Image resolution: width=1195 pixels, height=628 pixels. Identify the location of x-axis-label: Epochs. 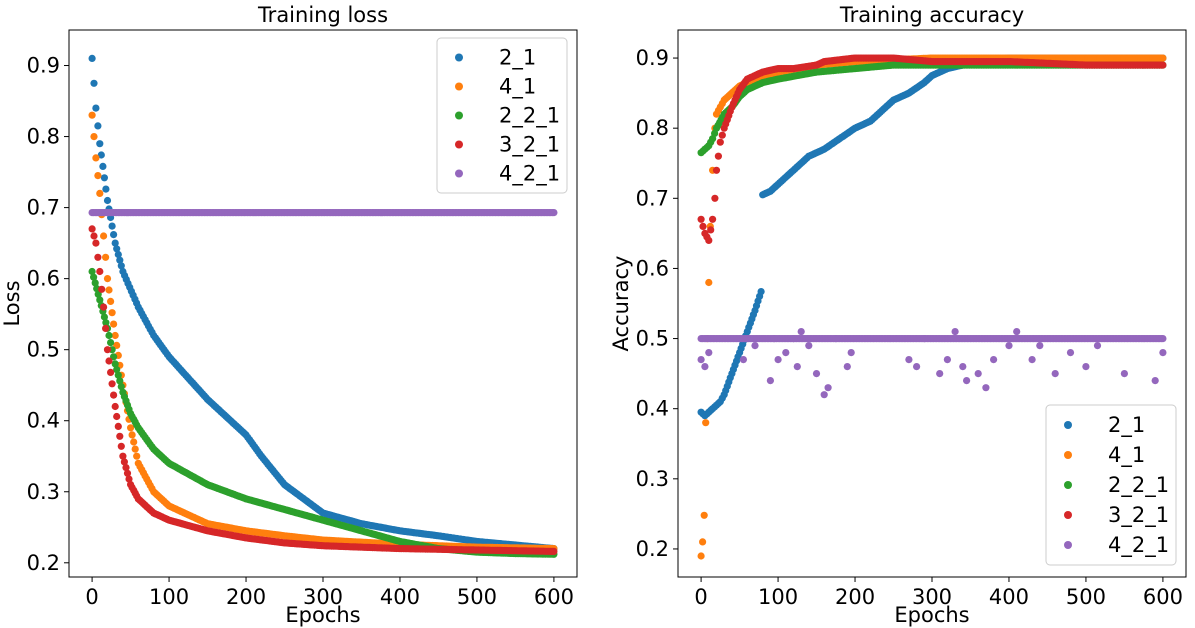
(931, 615).